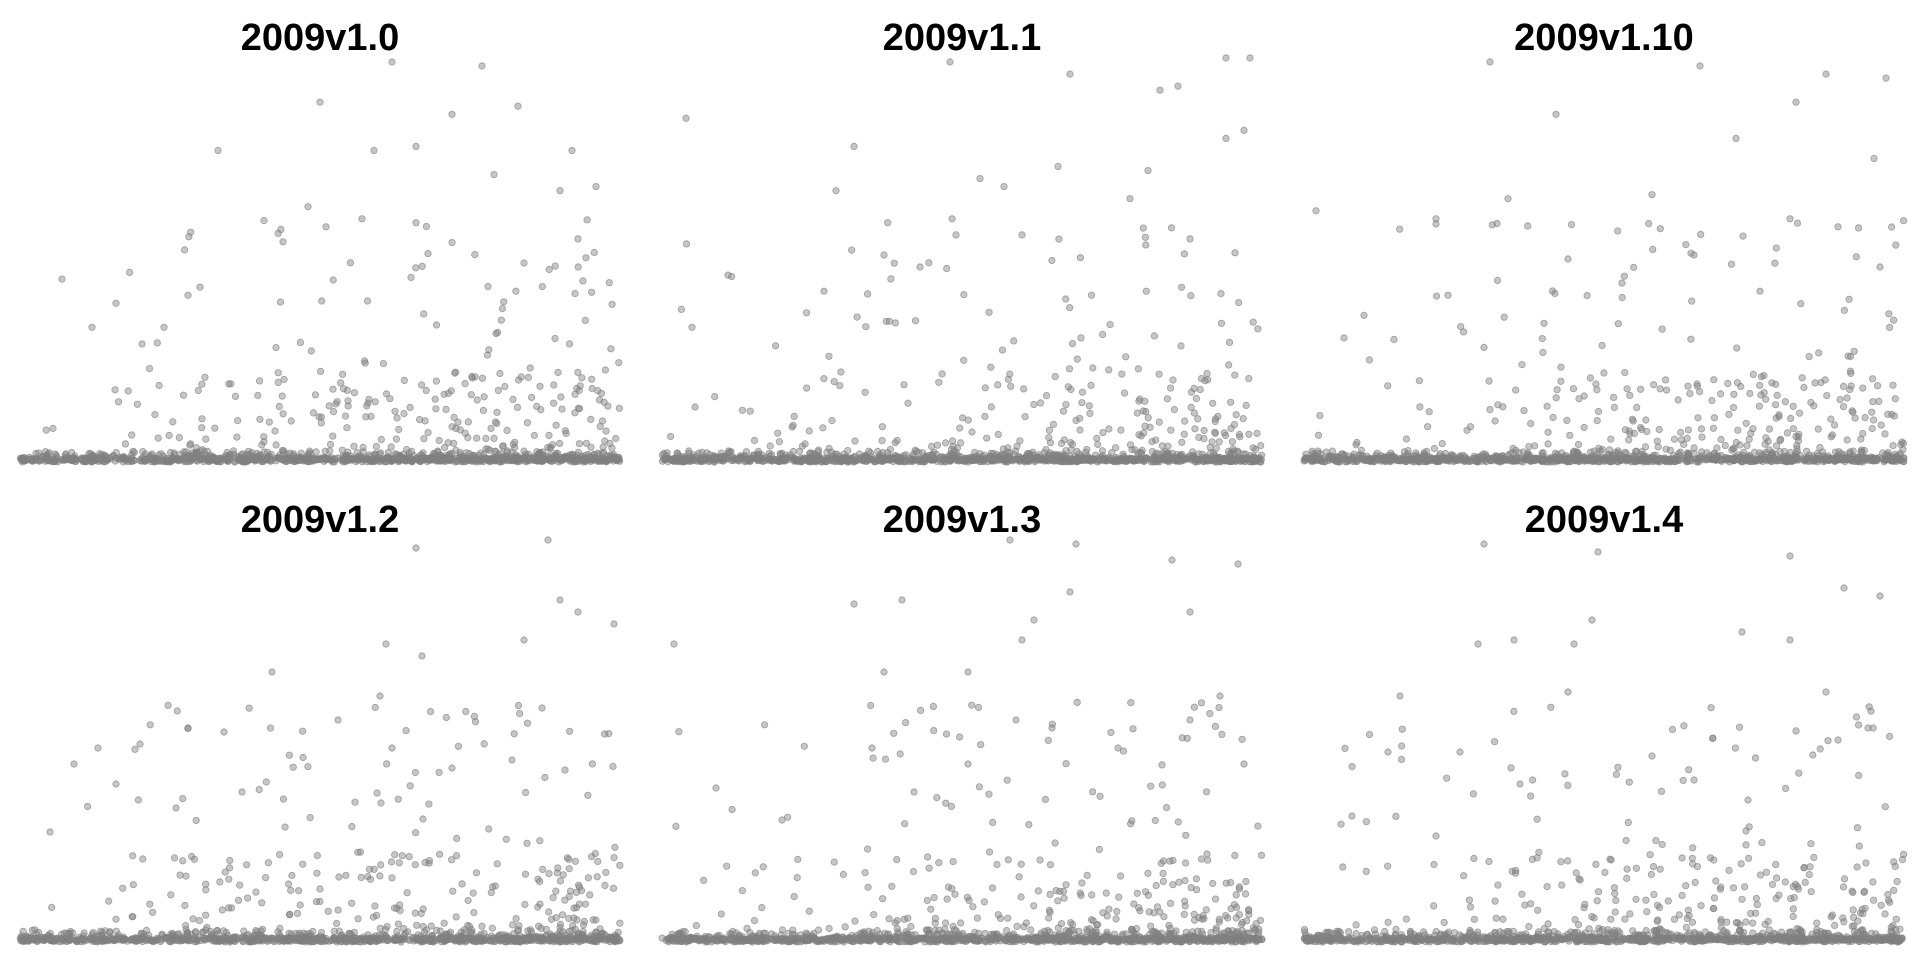 The image size is (1920, 960). Describe the element at coordinates (962, 241) in the screenshot. I see `scatter-panel-2009v1-1: 2009v1.1` at that location.